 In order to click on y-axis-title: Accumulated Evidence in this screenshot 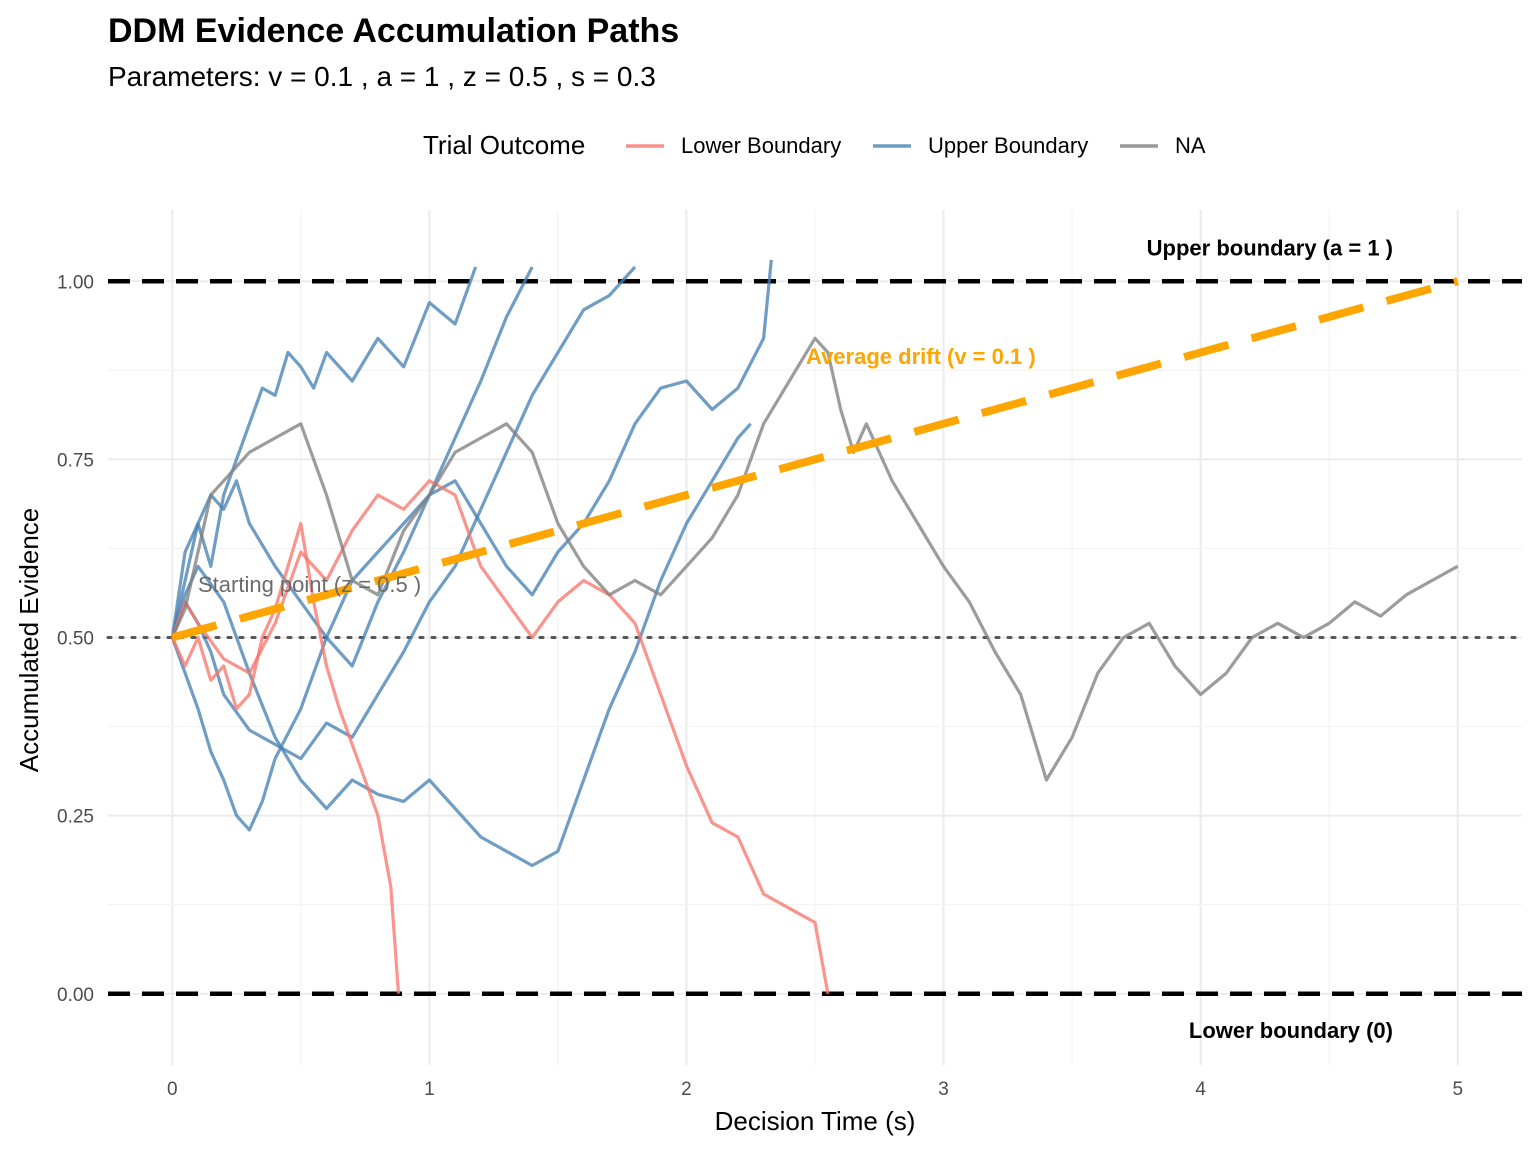, I will do `click(29, 640)`.